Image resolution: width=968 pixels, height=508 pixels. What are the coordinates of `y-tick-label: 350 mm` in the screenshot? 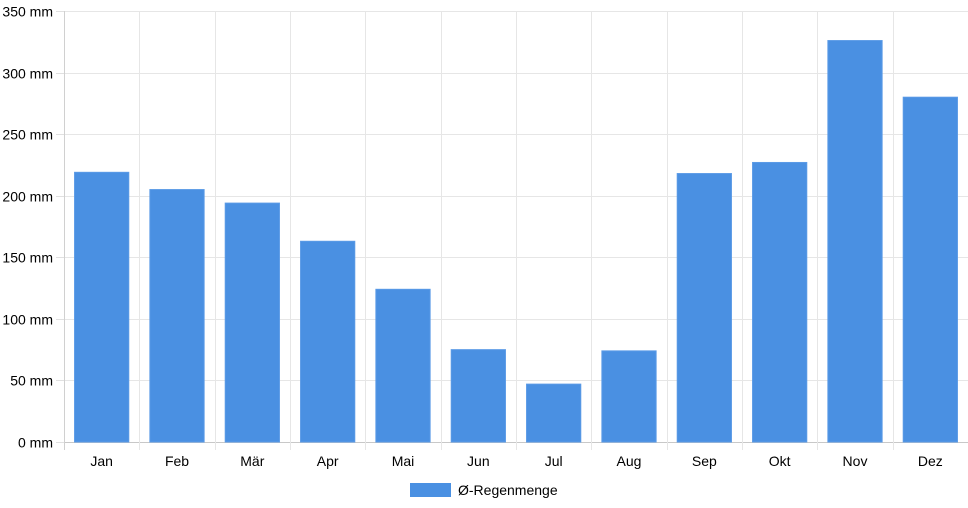 It's located at (27, 12).